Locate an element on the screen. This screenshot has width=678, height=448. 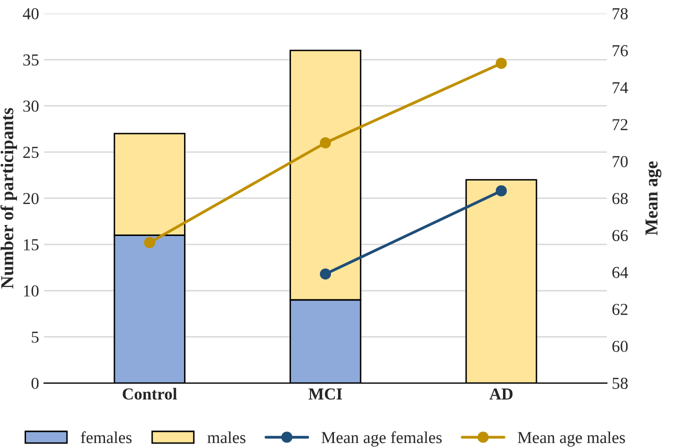
y-tick-label: 40 is located at coordinates (30, 14).